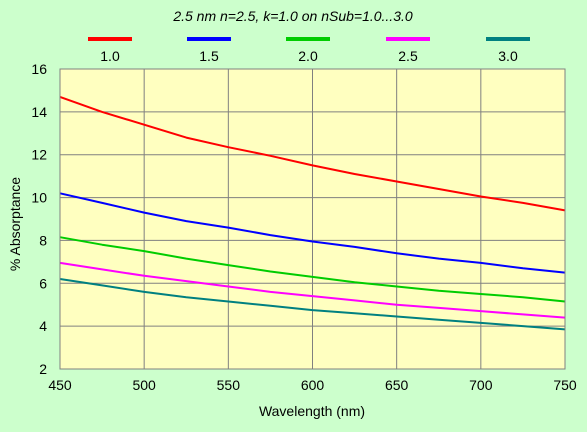  I want to click on legend-swatch-2.0, so click(308, 39).